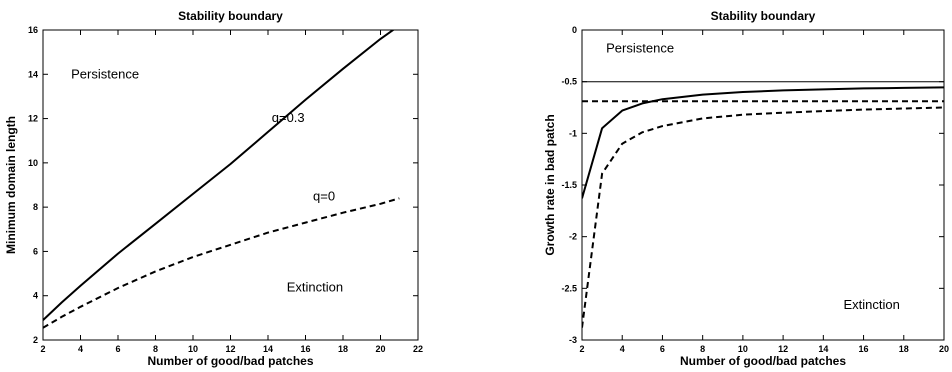 The image size is (952, 372). I want to click on y-tick-label: -3, so click(573, 340).